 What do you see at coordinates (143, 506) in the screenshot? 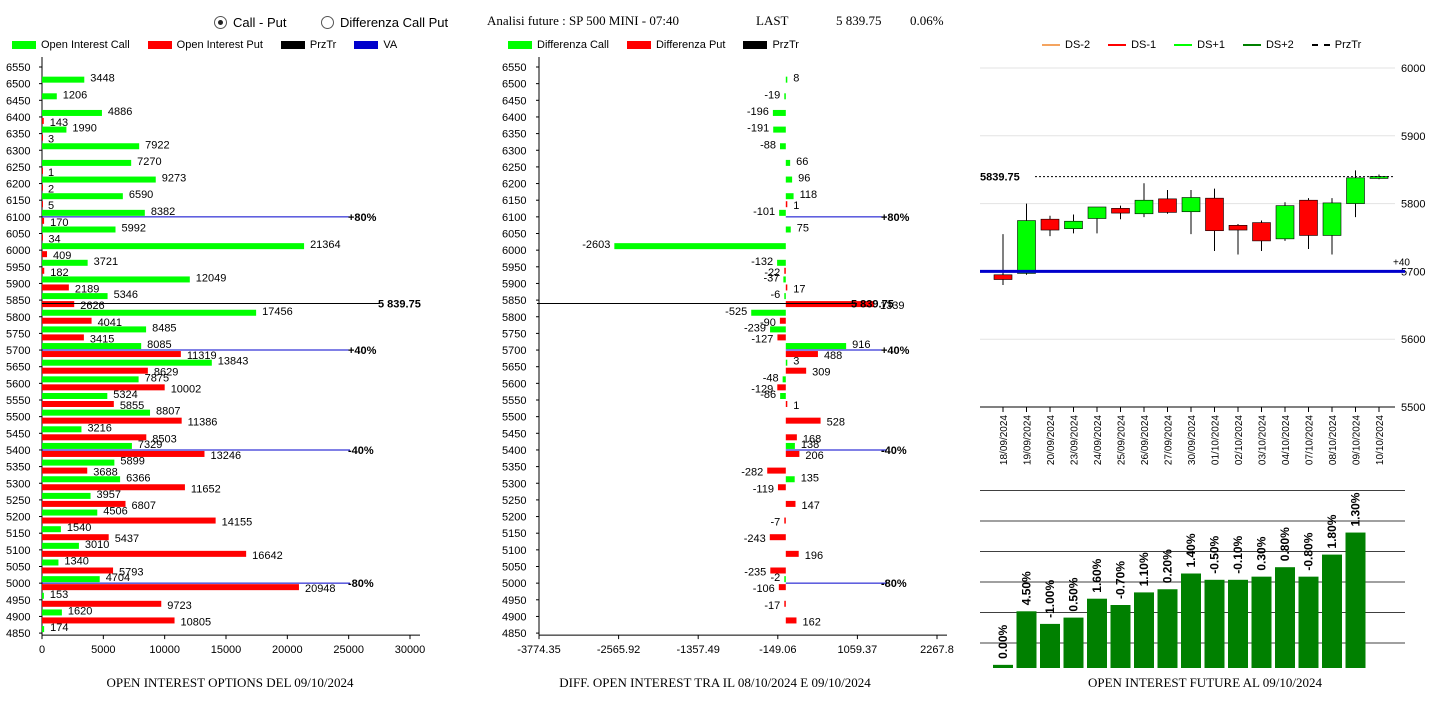
I see `put-value-label: 6807` at bounding box center [143, 506].